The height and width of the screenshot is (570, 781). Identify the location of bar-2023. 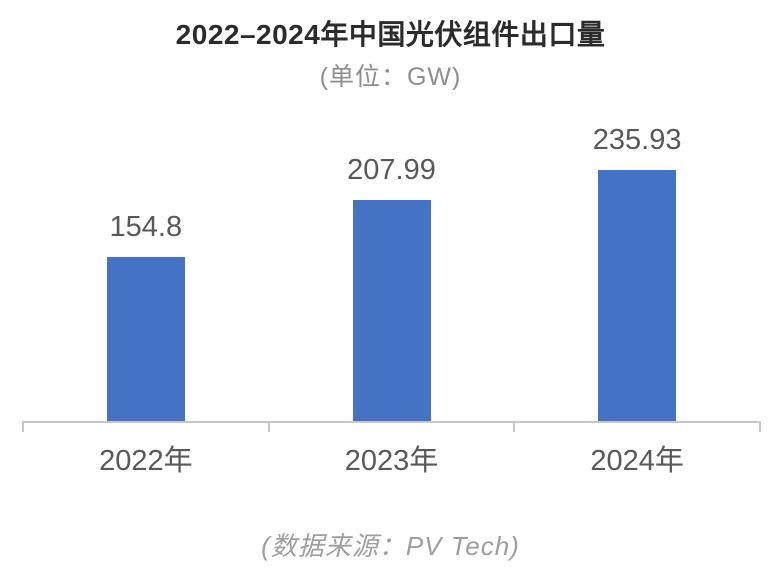
(391, 311).